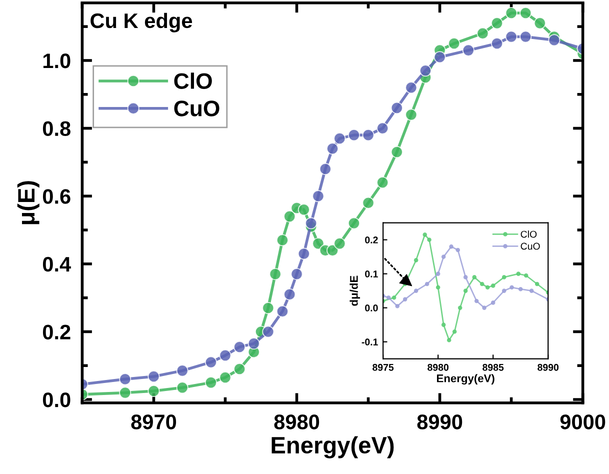 The height and width of the screenshot is (474, 609). What do you see at coordinates (465, 379) in the screenshot?
I see `x-axis-title: Energy(eV)` at bounding box center [465, 379].